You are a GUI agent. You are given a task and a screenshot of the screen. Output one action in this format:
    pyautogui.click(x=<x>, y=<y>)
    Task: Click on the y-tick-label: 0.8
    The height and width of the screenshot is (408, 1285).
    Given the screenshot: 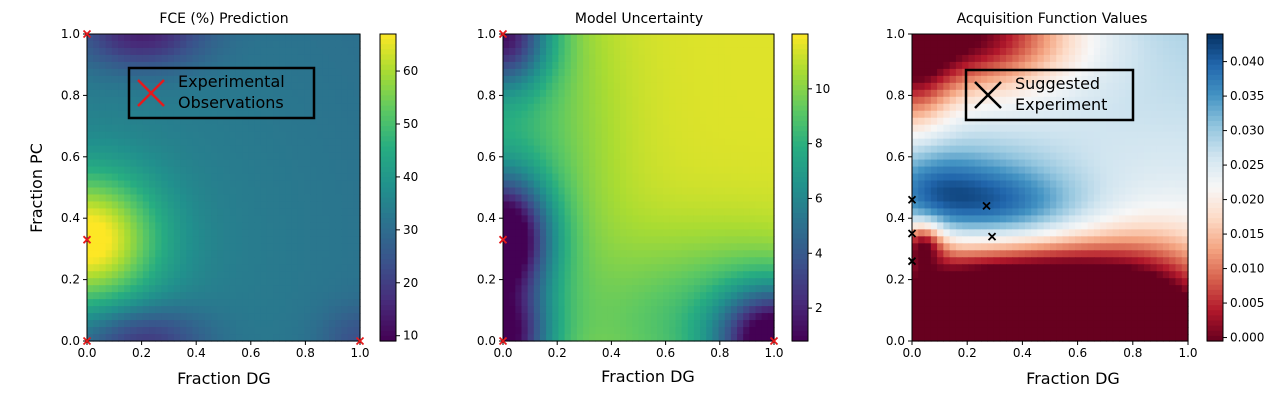 What is the action you would take?
    pyautogui.click(x=486, y=95)
    